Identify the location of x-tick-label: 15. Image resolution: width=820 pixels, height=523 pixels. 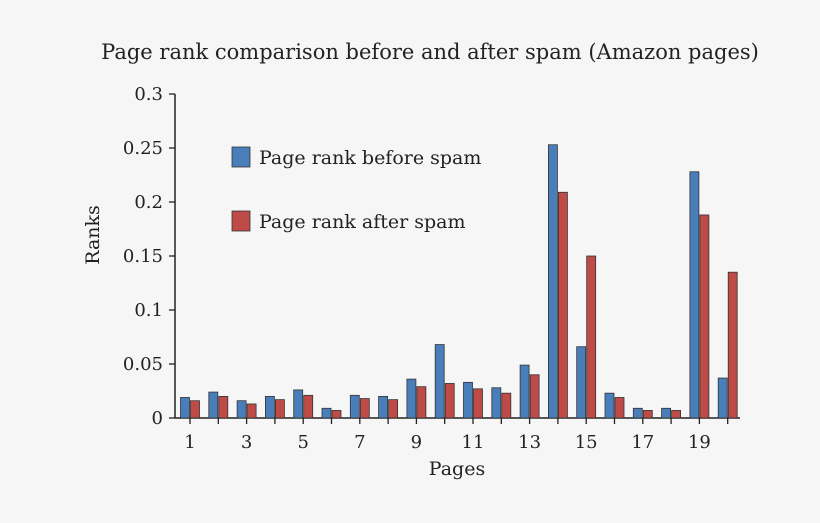
(586, 442).